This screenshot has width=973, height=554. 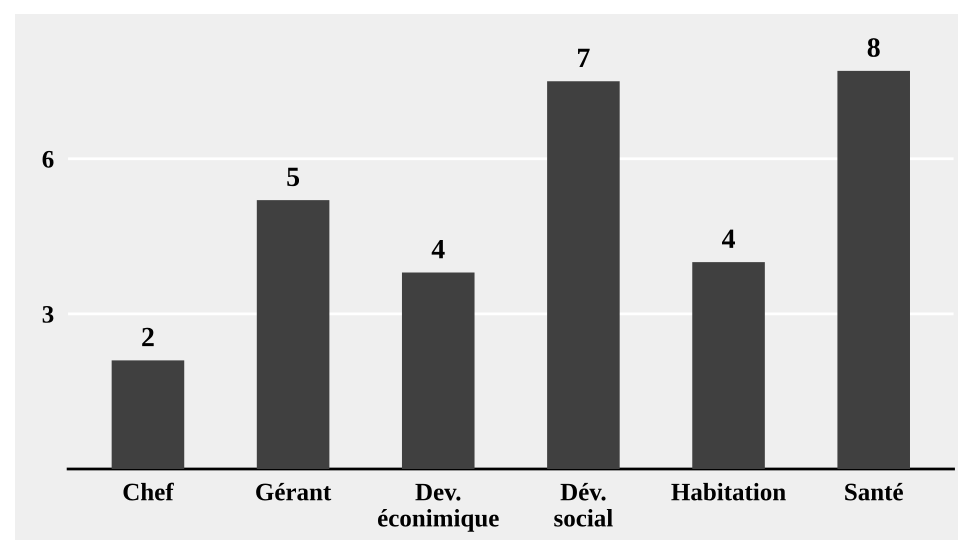 What do you see at coordinates (584, 57) in the screenshot?
I see `data-label: 7` at bounding box center [584, 57].